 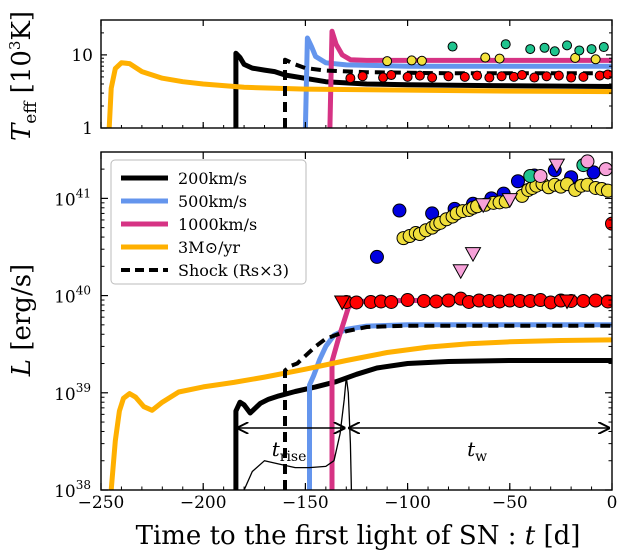 I want to click on x-tick-label: −150, so click(x=305, y=503).